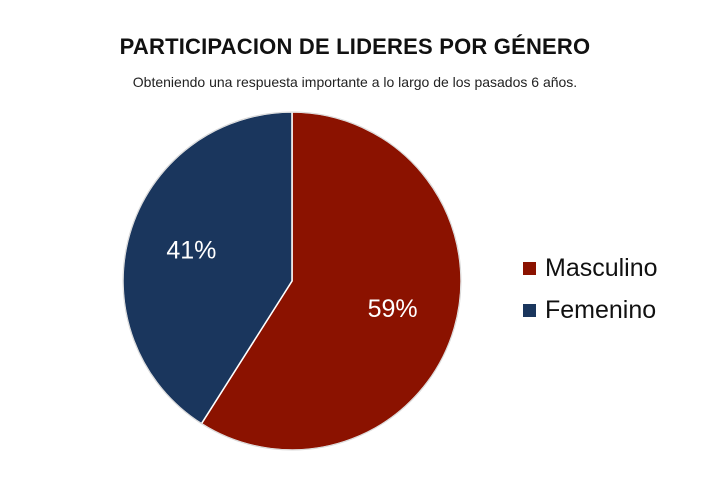 The image size is (710, 500). I want to click on legend-item-masculino: Masculino, so click(590, 268).